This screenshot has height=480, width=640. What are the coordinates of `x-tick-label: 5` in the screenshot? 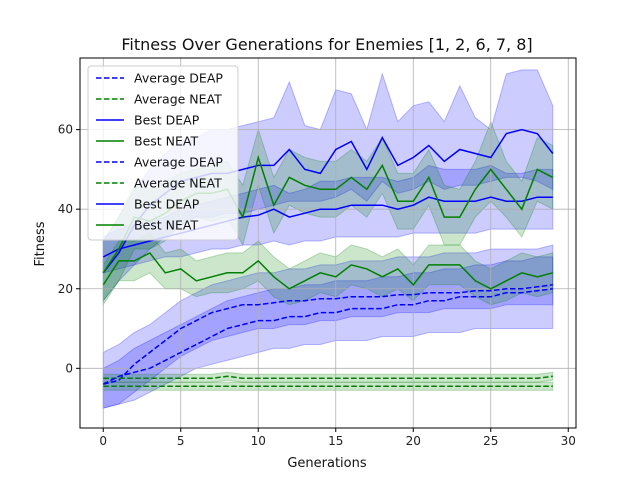 It's located at (181, 441).